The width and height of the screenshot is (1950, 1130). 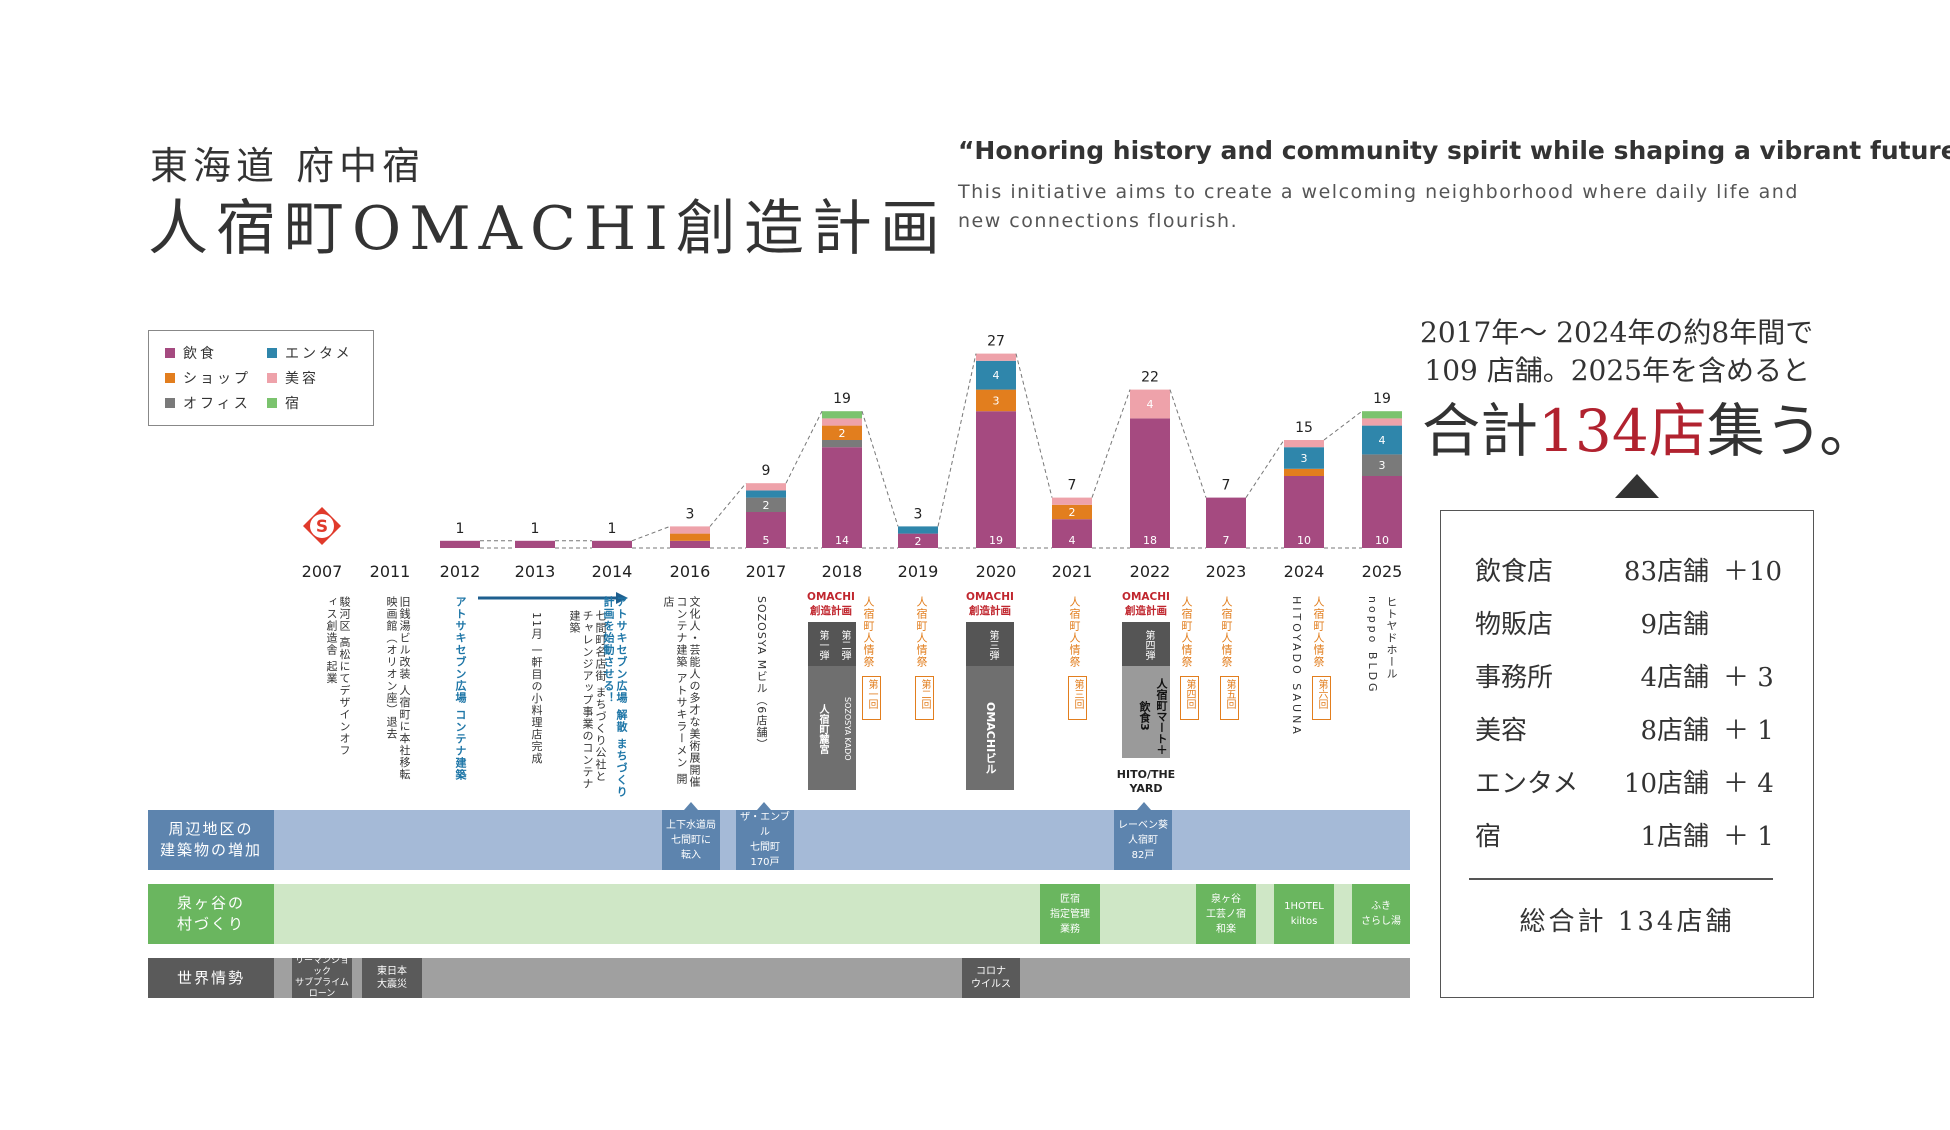 I want to click on segment-label: 10, so click(x=1304, y=540).